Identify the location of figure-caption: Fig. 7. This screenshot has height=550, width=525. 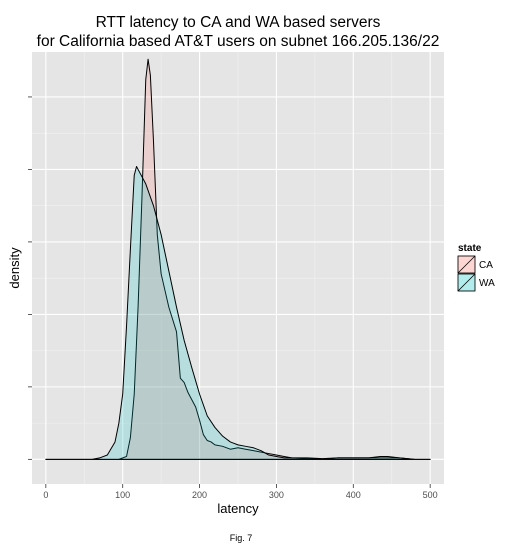
(241, 538).